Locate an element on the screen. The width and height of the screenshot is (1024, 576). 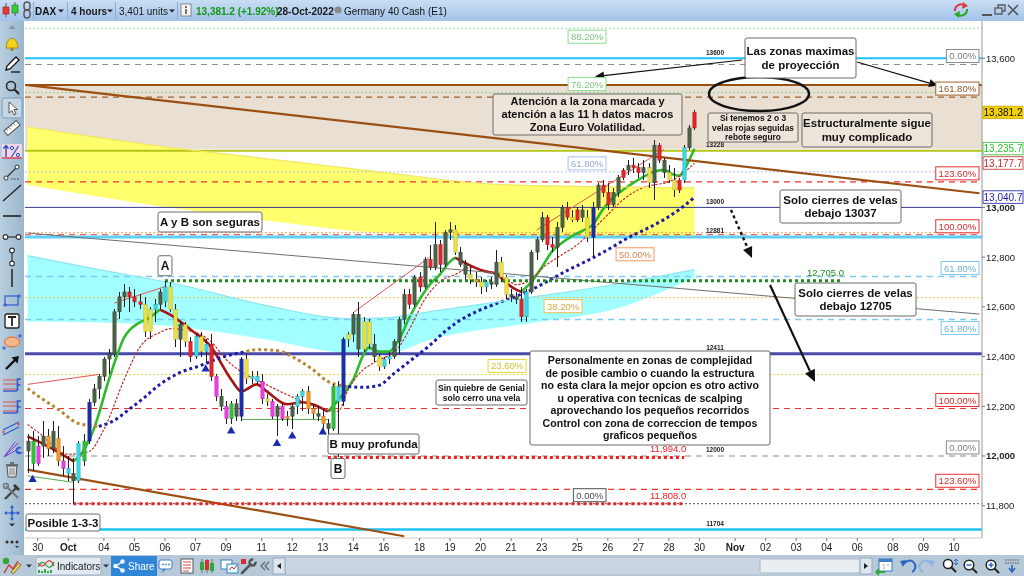
y-tick-label: 12,200 is located at coordinates (1001, 406).